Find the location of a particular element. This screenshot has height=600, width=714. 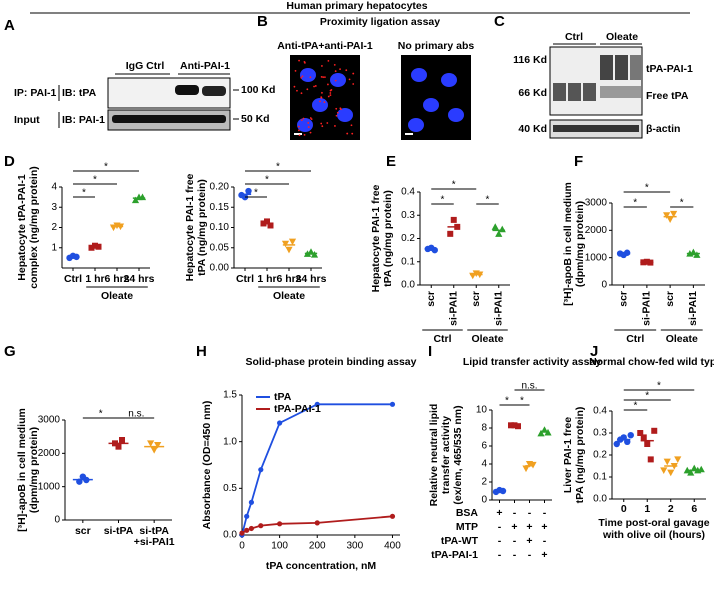

condition-label: tPA-PAI-1 is located at coordinates (454, 555).